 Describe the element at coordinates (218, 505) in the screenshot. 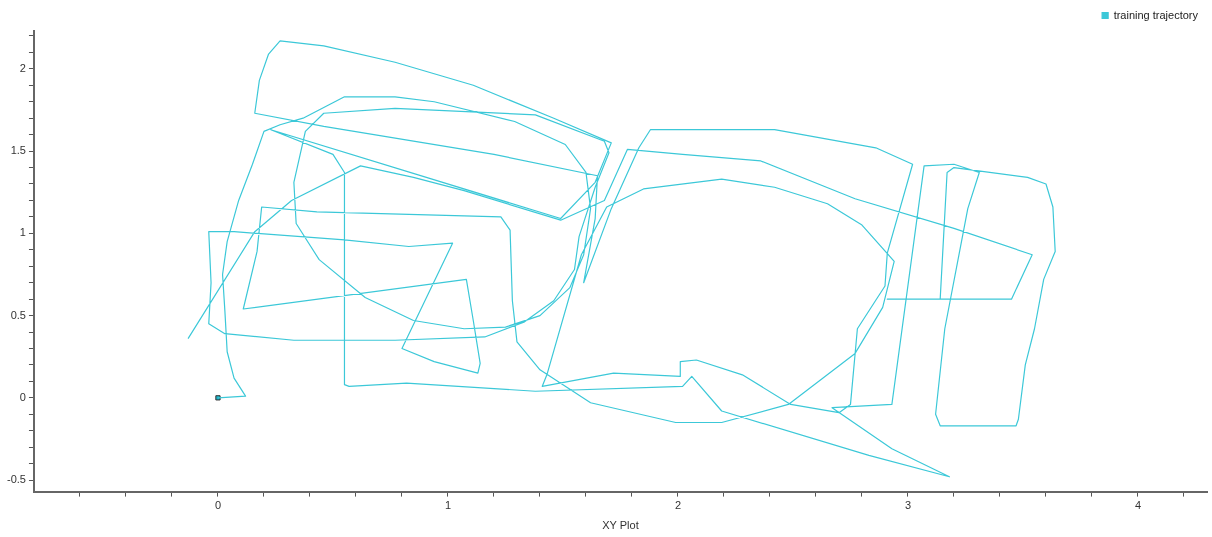

I see `x-tick-label: 0` at that location.